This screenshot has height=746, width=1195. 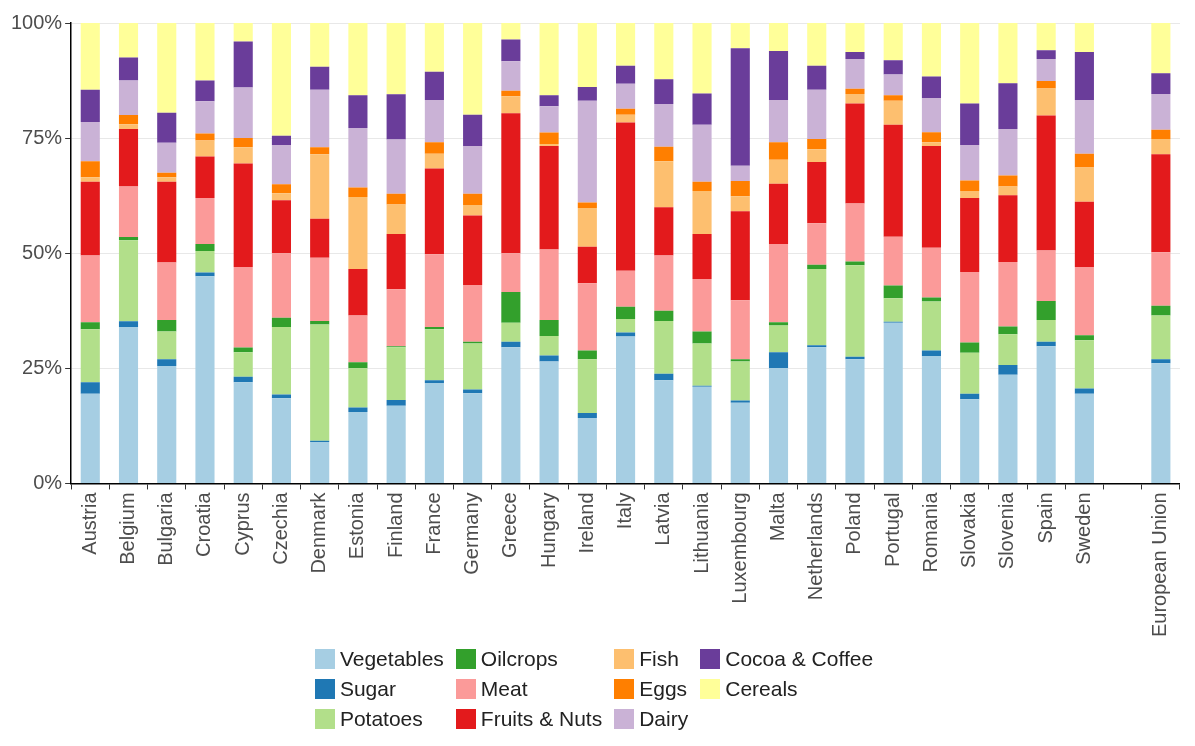 What do you see at coordinates (662, 518) in the screenshot?
I see `x-tick-label: Latvia` at bounding box center [662, 518].